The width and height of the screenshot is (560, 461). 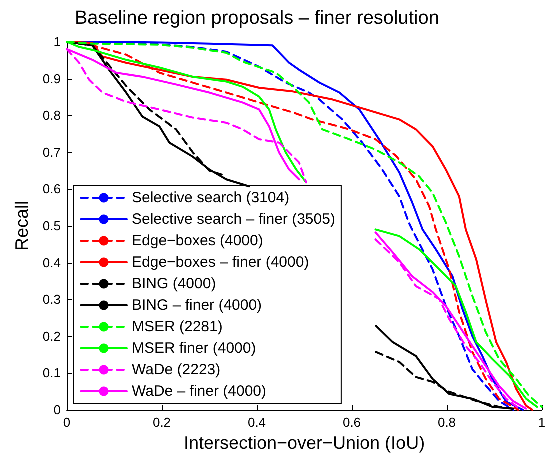 I want to click on legend-label: MSER finer (4000), so click(x=194, y=348).